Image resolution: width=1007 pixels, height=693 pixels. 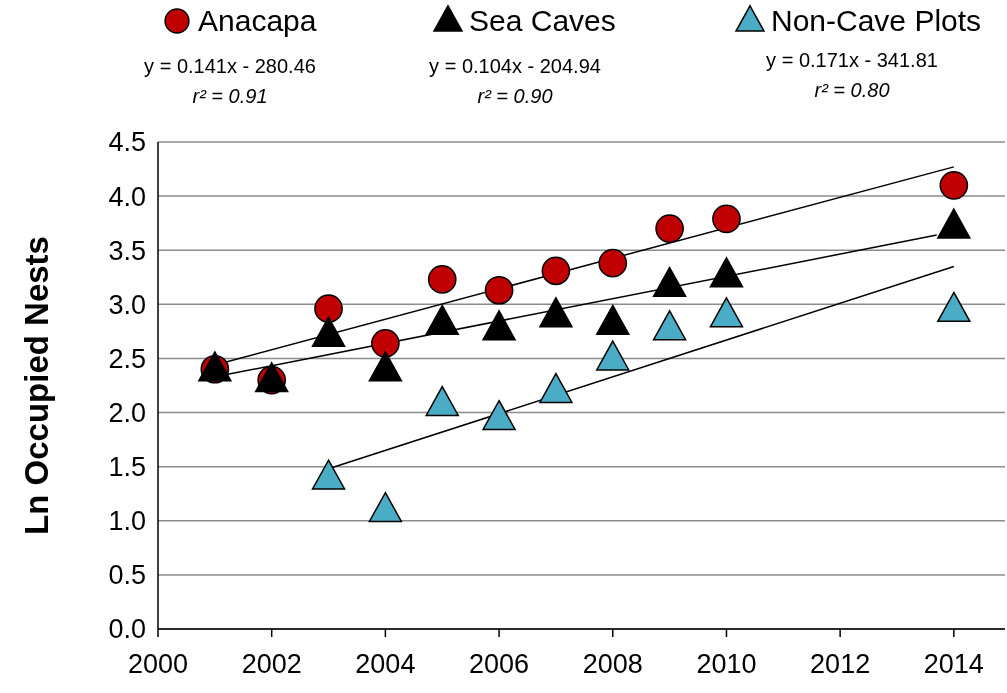 What do you see at coordinates (127, 521) in the screenshot?
I see `y-tick-label: 1.0` at bounding box center [127, 521].